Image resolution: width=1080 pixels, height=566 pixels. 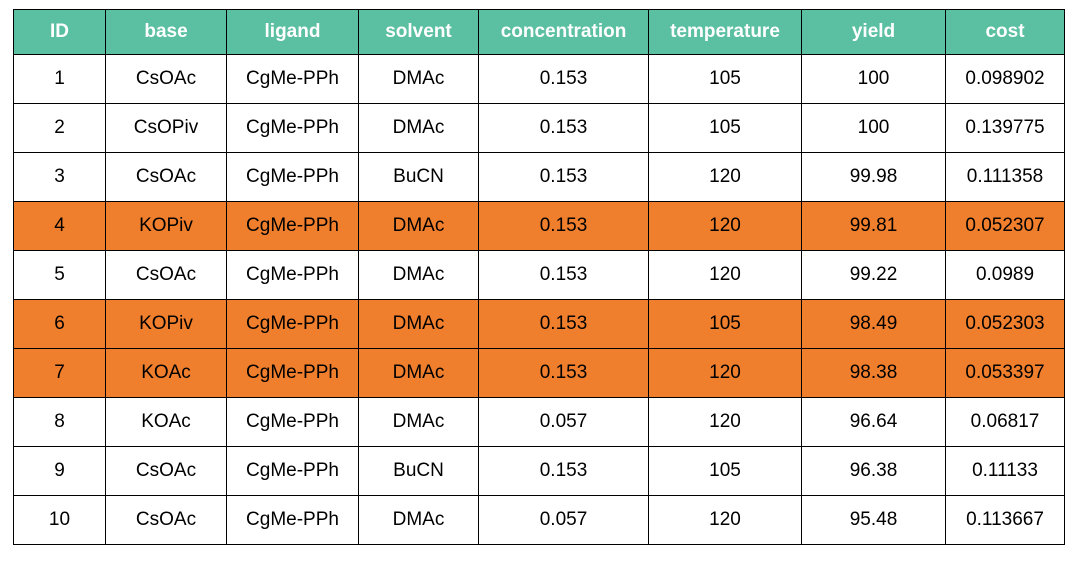 I want to click on table-cell-cost: 0.139775, so click(x=1005, y=128).